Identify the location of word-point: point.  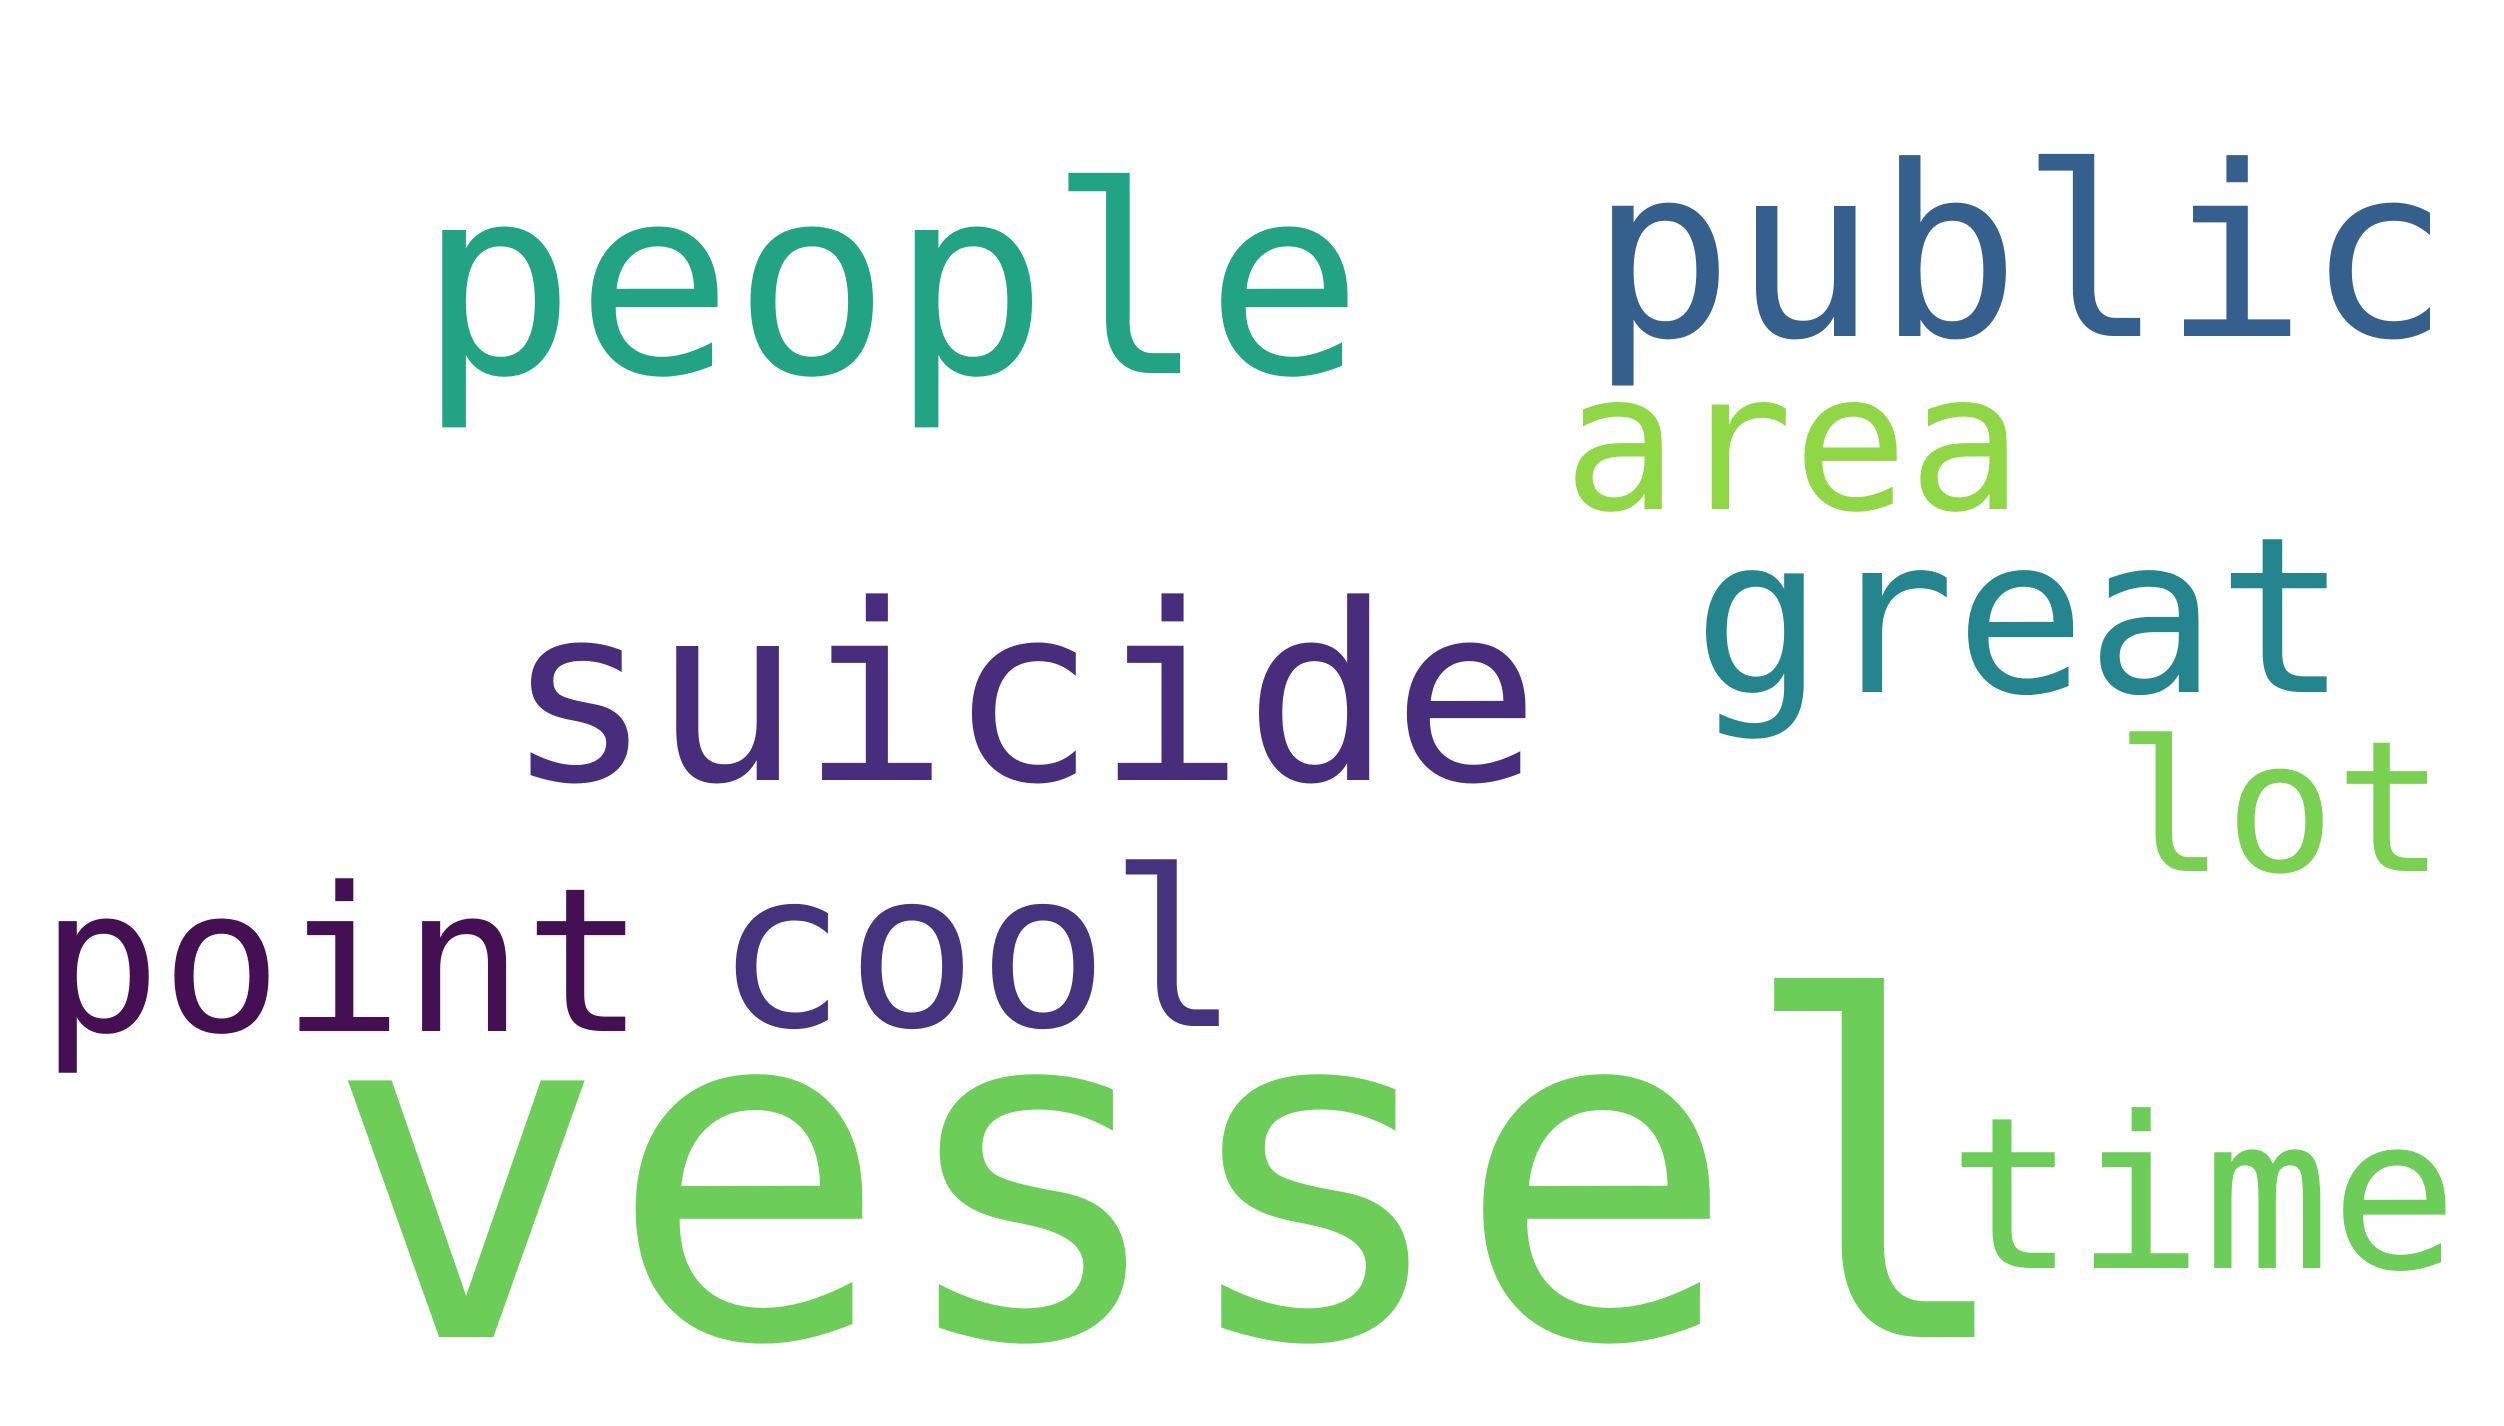
(342, 962).